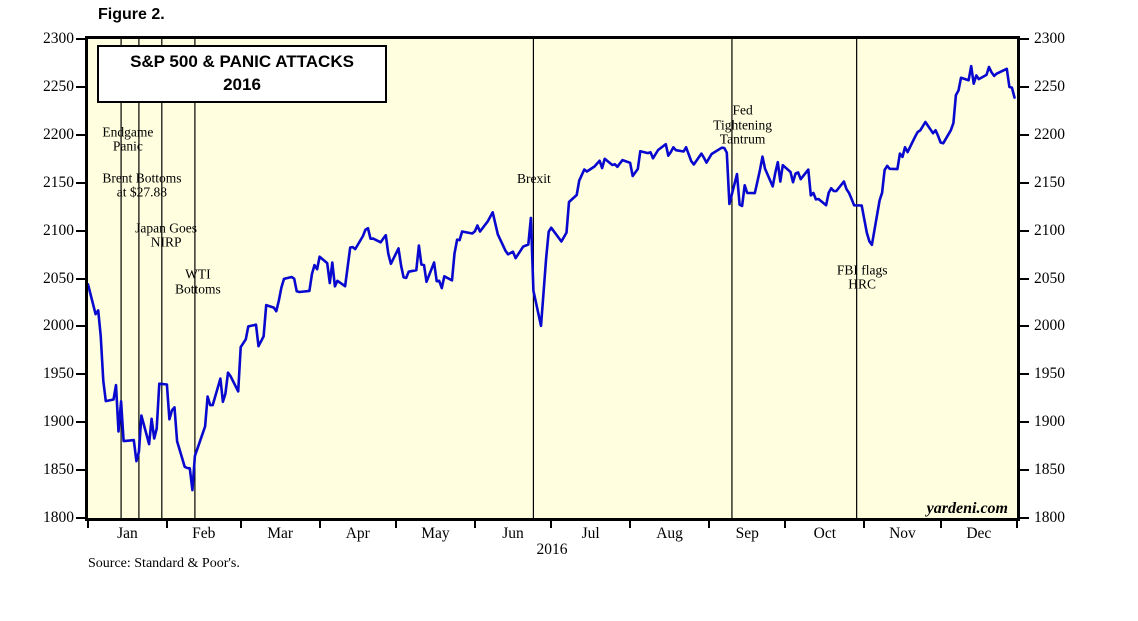  Describe the element at coordinates (1049, 182) in the screenshot. I see `y-axis-label-right: 2150` at that location.